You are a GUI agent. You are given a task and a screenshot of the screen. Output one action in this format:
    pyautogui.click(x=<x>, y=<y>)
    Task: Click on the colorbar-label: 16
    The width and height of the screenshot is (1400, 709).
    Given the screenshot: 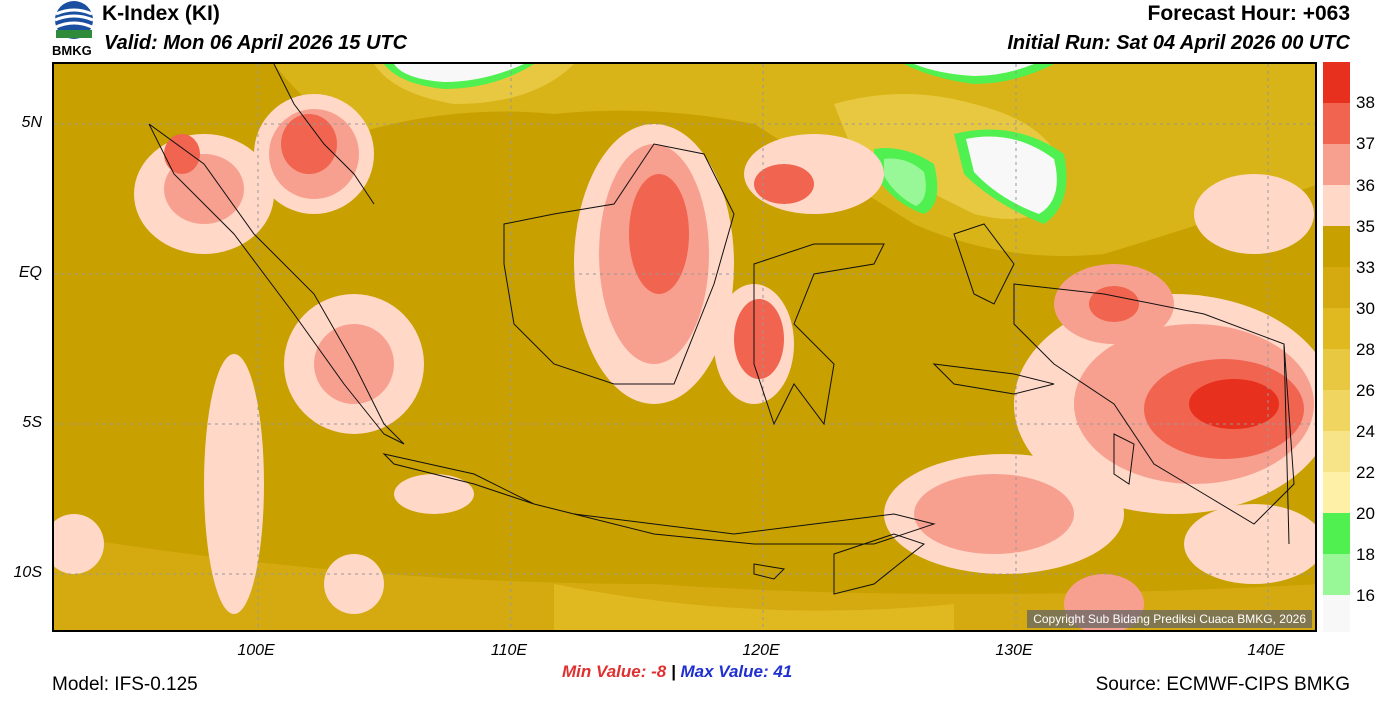 What is the action you would take?
    pyautogui.click(x=1365, y=595)
    